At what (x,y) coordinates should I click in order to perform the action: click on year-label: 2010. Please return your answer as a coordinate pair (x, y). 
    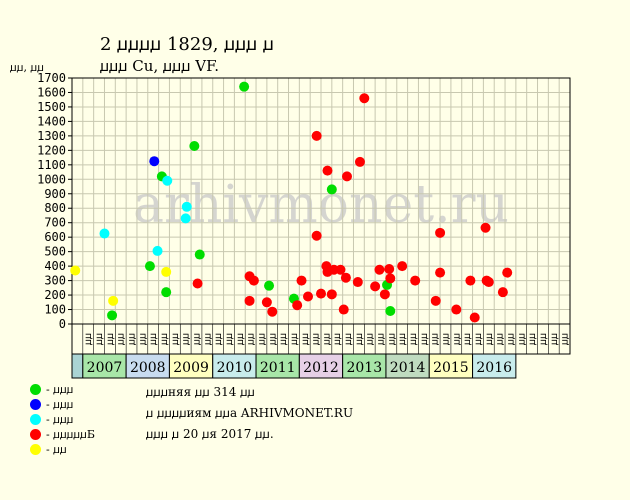
    Looking at the image, I should click on (235, 368).